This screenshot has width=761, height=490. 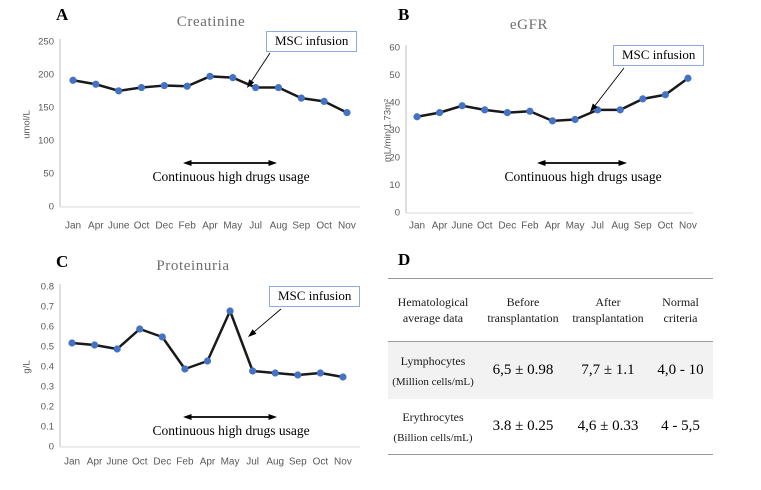 I want to click on panel-letter-b: B, so click(x=404, y=14).